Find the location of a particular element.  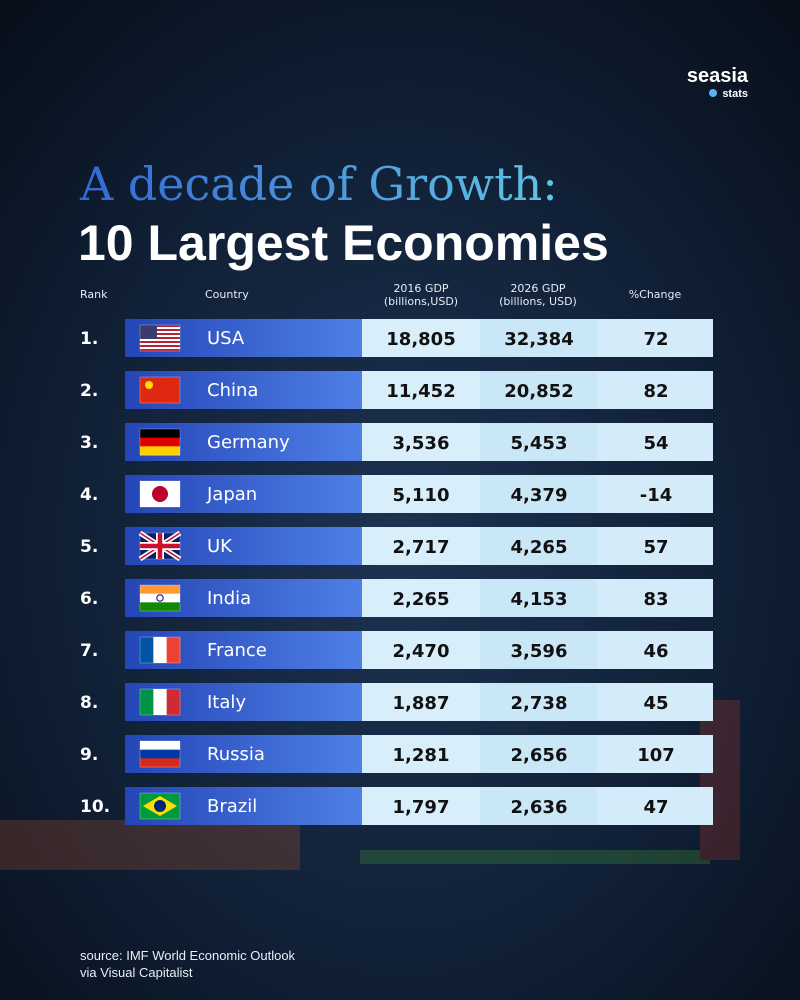

value: 2,738 is located at coordinates (539, 703).